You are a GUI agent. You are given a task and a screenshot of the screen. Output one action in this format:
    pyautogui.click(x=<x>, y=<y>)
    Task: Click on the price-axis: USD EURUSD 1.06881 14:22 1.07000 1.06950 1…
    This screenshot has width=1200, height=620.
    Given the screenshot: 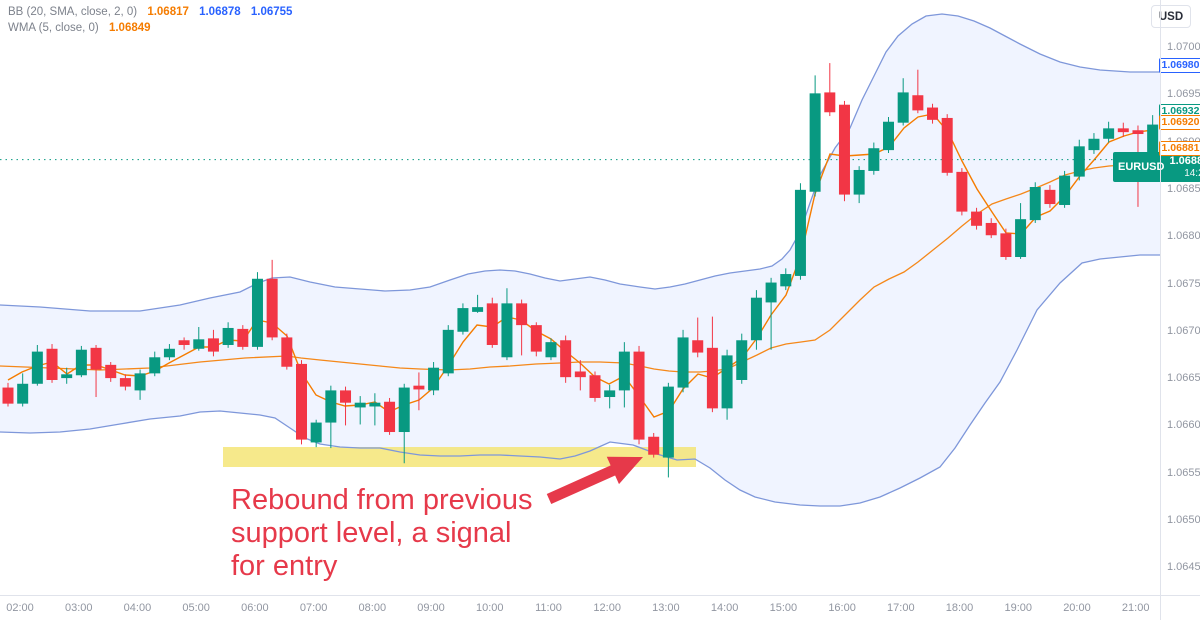 What is the action you would take?
    pyautogui.click(x=1156, y=297)
    